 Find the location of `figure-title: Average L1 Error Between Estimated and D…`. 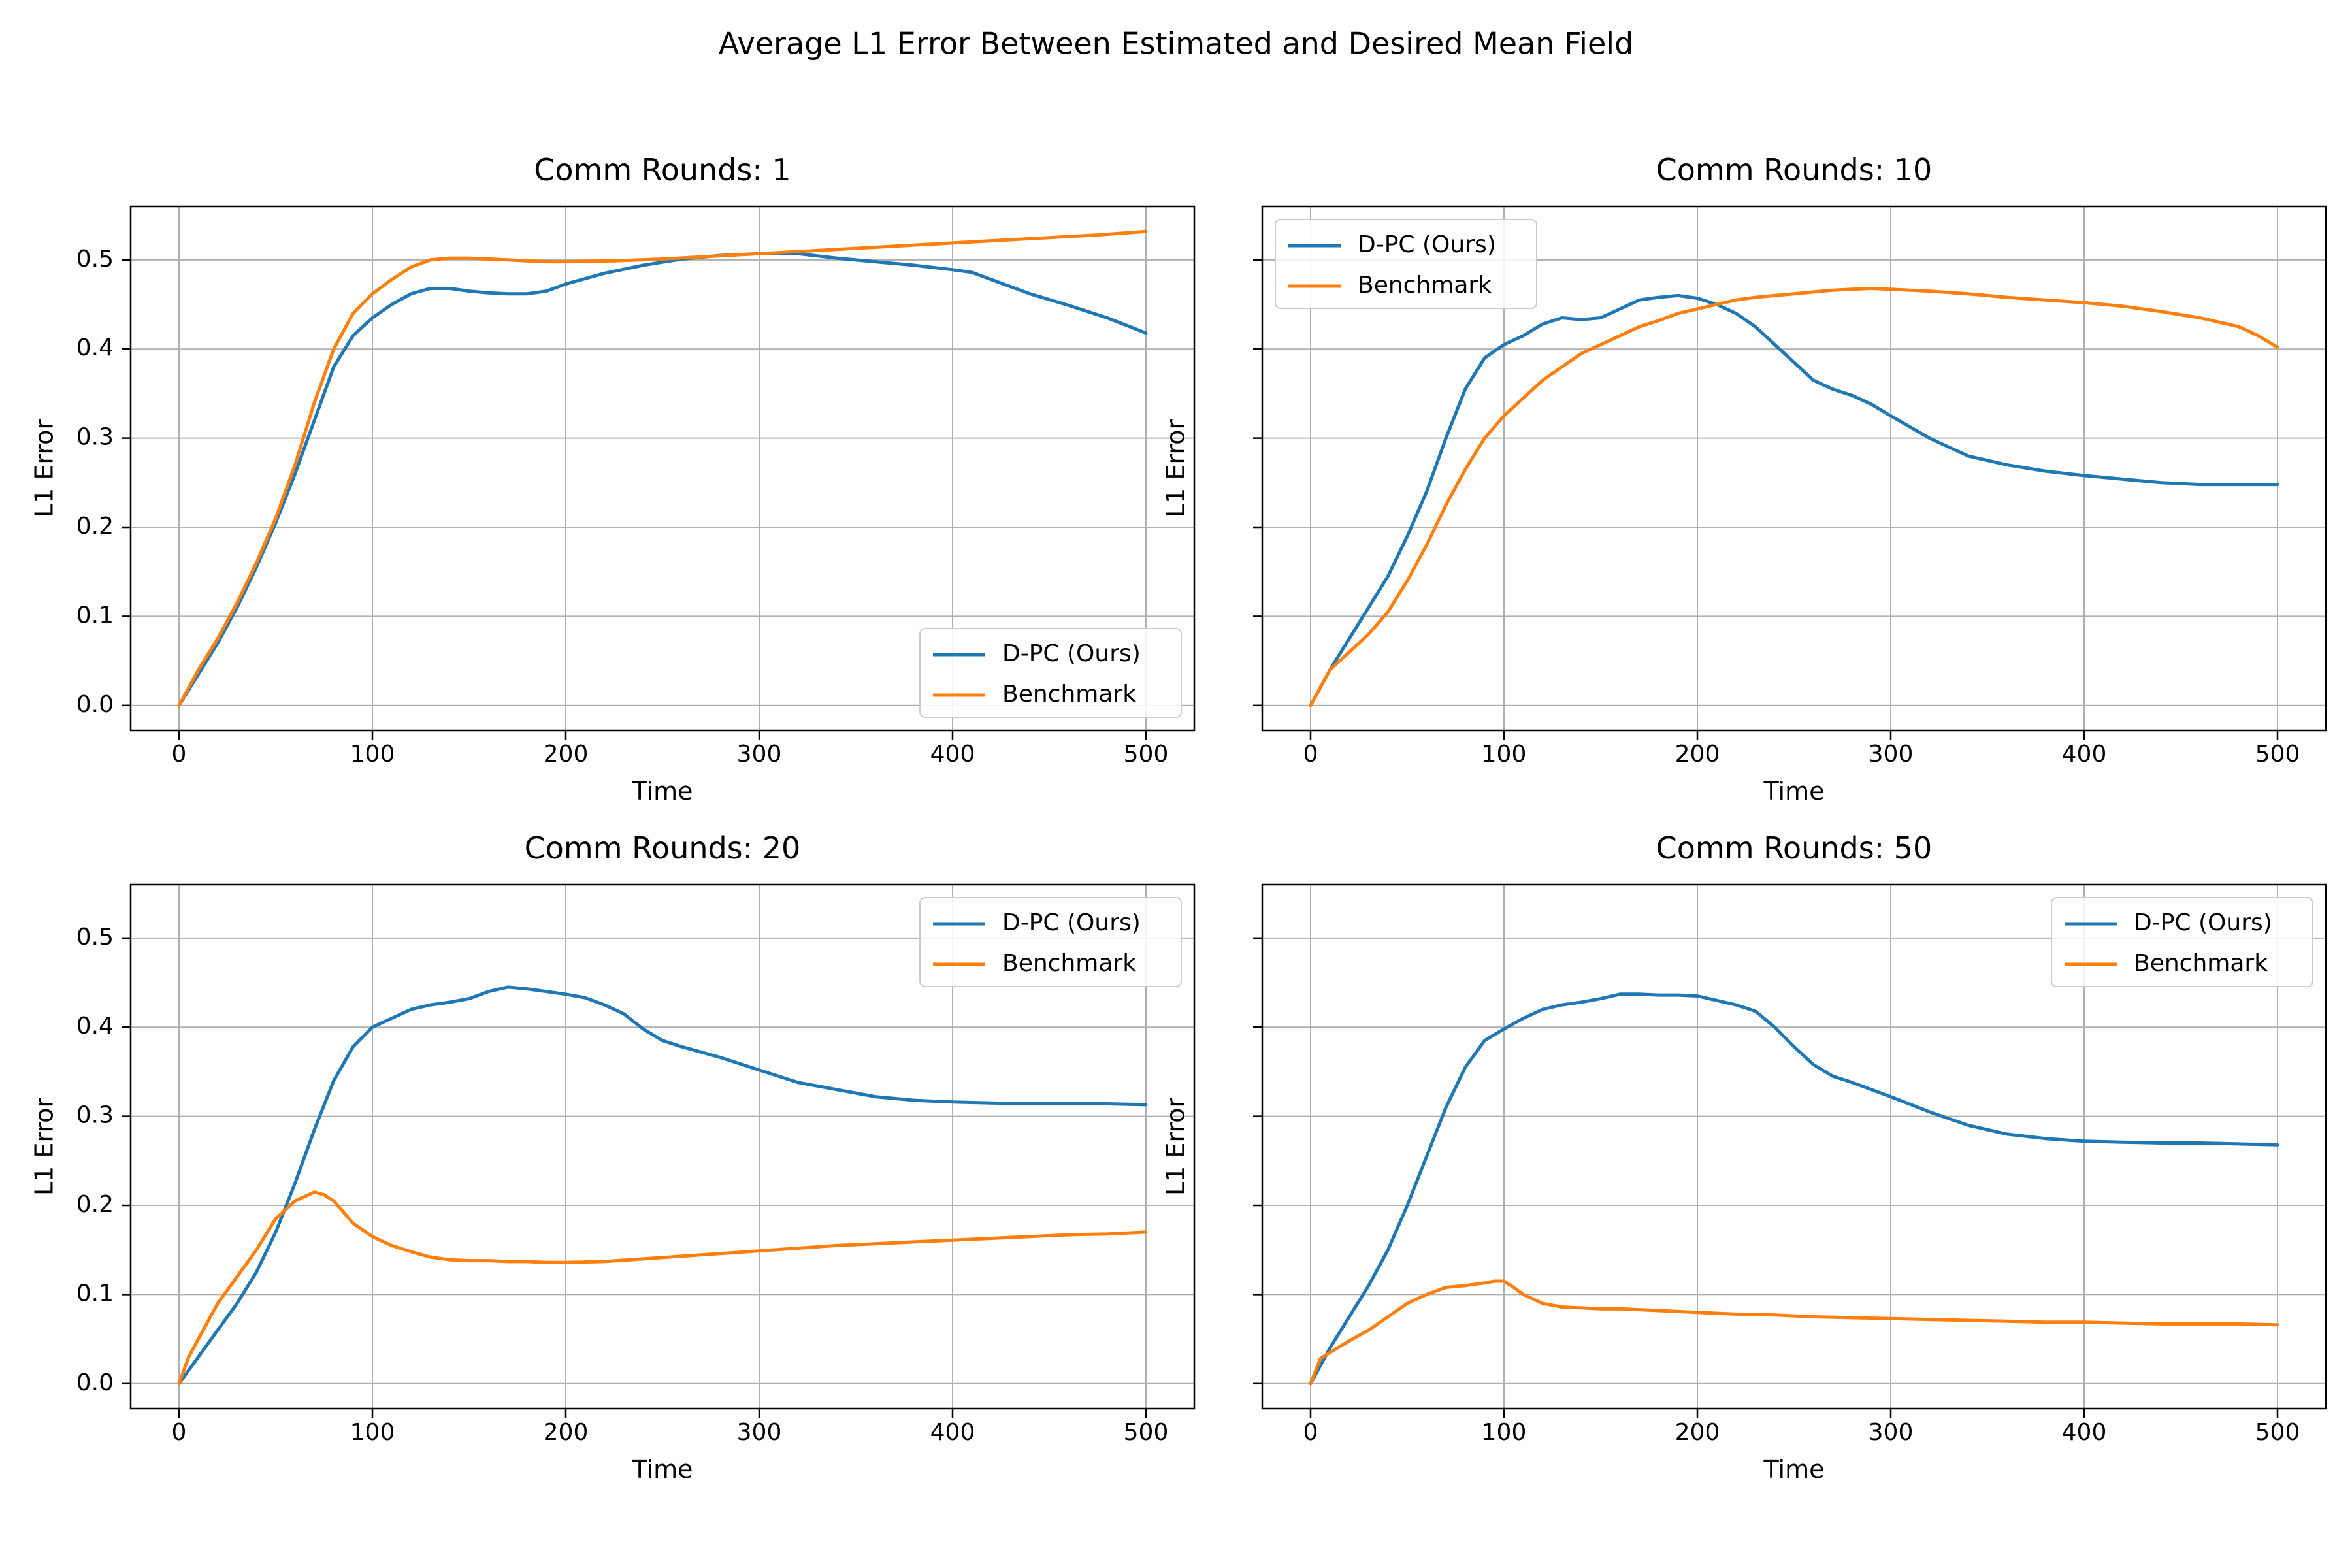

figure-title: Average L1 Error Between Estimated and D… is located at coordinates (1176, 43).